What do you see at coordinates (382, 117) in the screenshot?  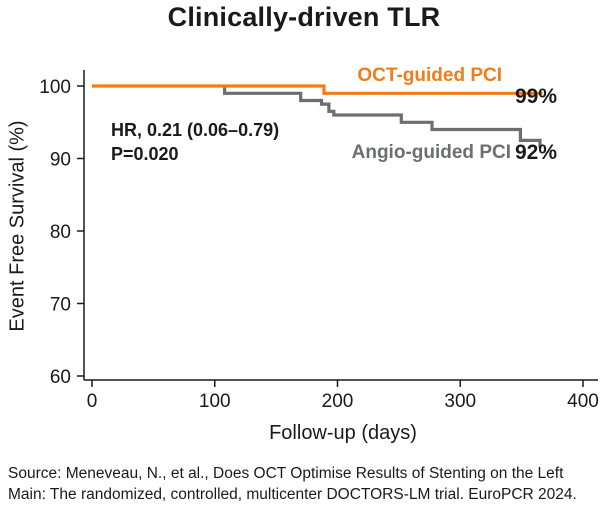 I see `series-line-angio-guided-pci` at bounding box center [382, 117].